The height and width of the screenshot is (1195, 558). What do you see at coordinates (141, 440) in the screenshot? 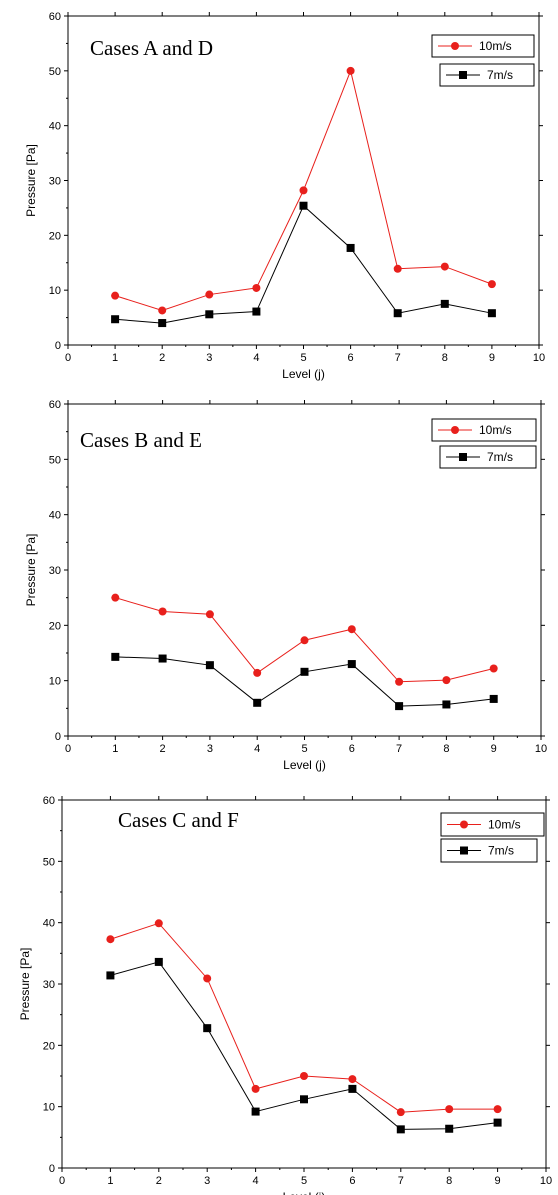
I see `case-title: Cases B and E` at bounding box center [141, 440].